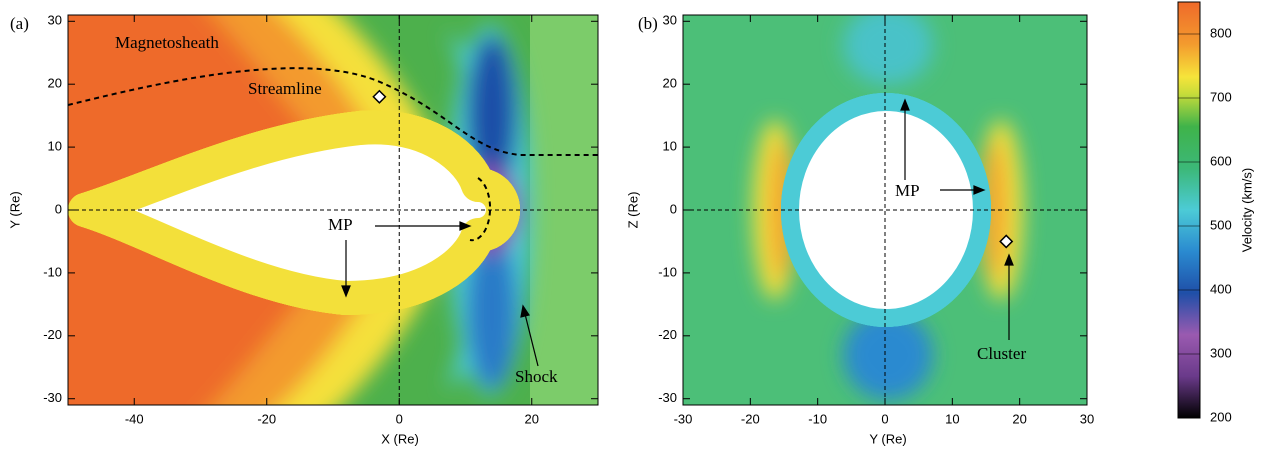  Describe the element at coordinates (1087, 418) in the screenshot. I see `x-tick-label: 30` at that location.